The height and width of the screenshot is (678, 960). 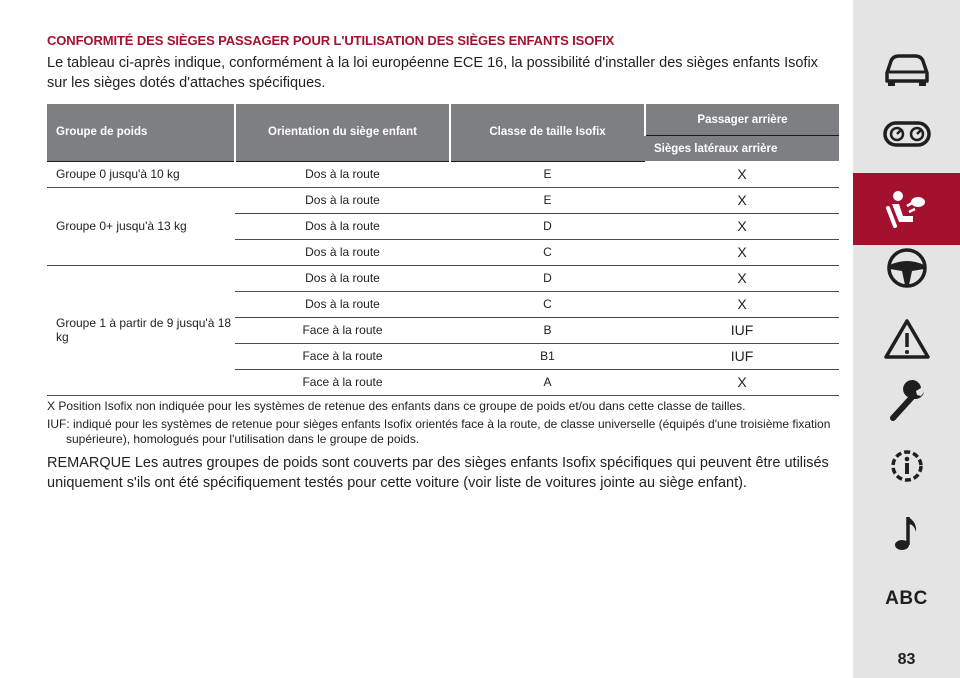 I want to click on music-note-icon, so click(x=905, y=533).